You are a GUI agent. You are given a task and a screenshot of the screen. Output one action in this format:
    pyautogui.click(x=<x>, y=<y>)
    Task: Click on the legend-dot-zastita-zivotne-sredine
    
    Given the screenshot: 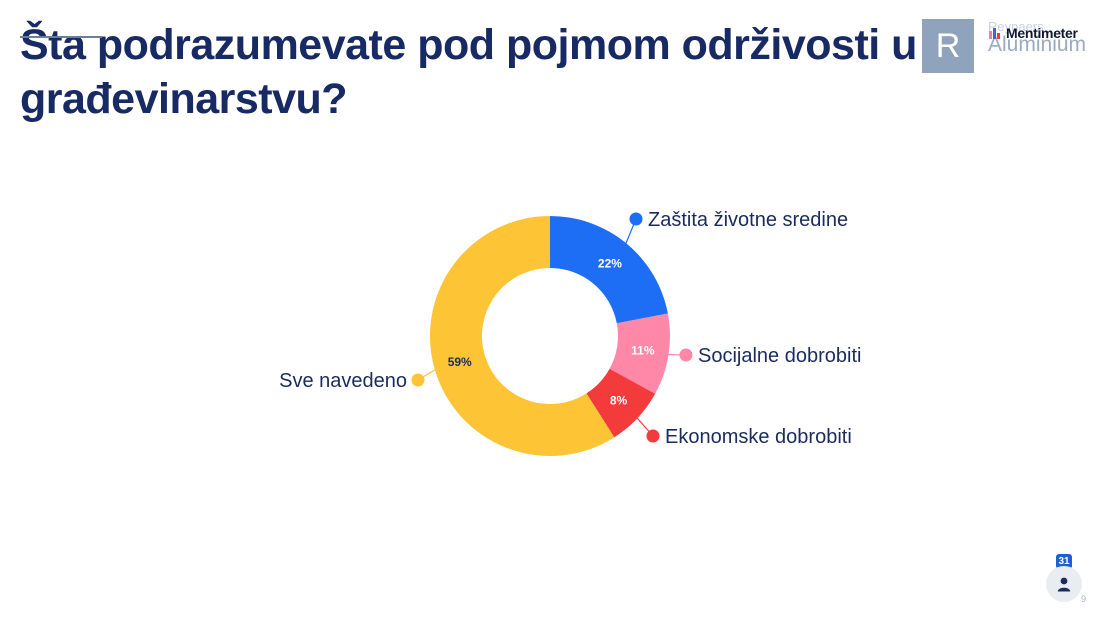 What is the action you would take?
    pyautogui.click(x=636, y=219)
    